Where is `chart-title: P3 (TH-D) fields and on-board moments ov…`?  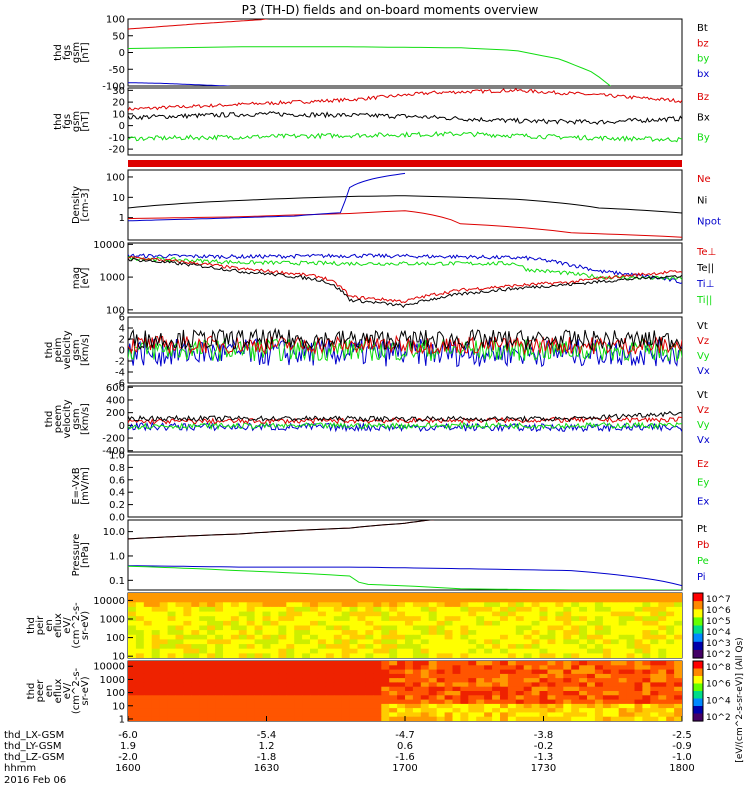 chart-title: P3 (TH-D) fields and on-board moments ov… is located at coordinates (390, 10).